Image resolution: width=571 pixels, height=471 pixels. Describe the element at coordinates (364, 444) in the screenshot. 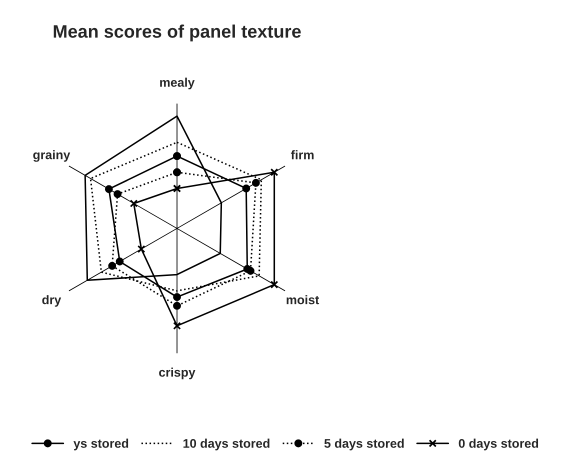

I see `legend-label: 5 days stored` at that location.